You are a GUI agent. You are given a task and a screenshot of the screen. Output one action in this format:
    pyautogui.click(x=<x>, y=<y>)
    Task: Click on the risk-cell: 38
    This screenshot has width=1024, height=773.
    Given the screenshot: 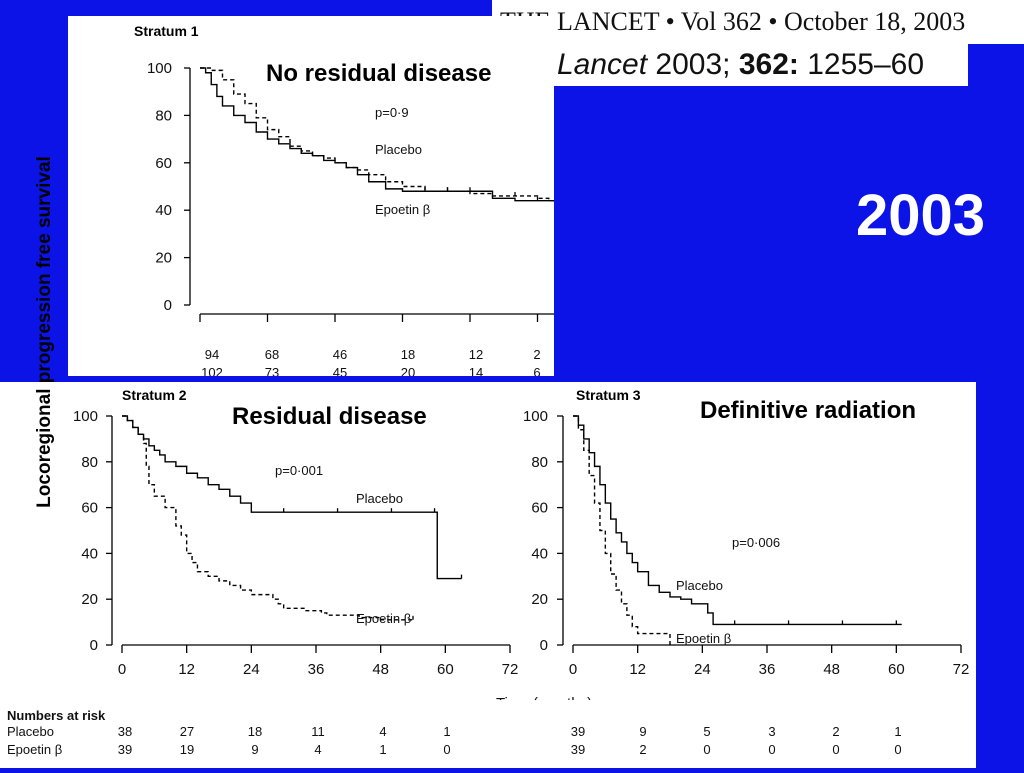 What is the action you would take?
    pyautogui.click(x=125, y=731)
    